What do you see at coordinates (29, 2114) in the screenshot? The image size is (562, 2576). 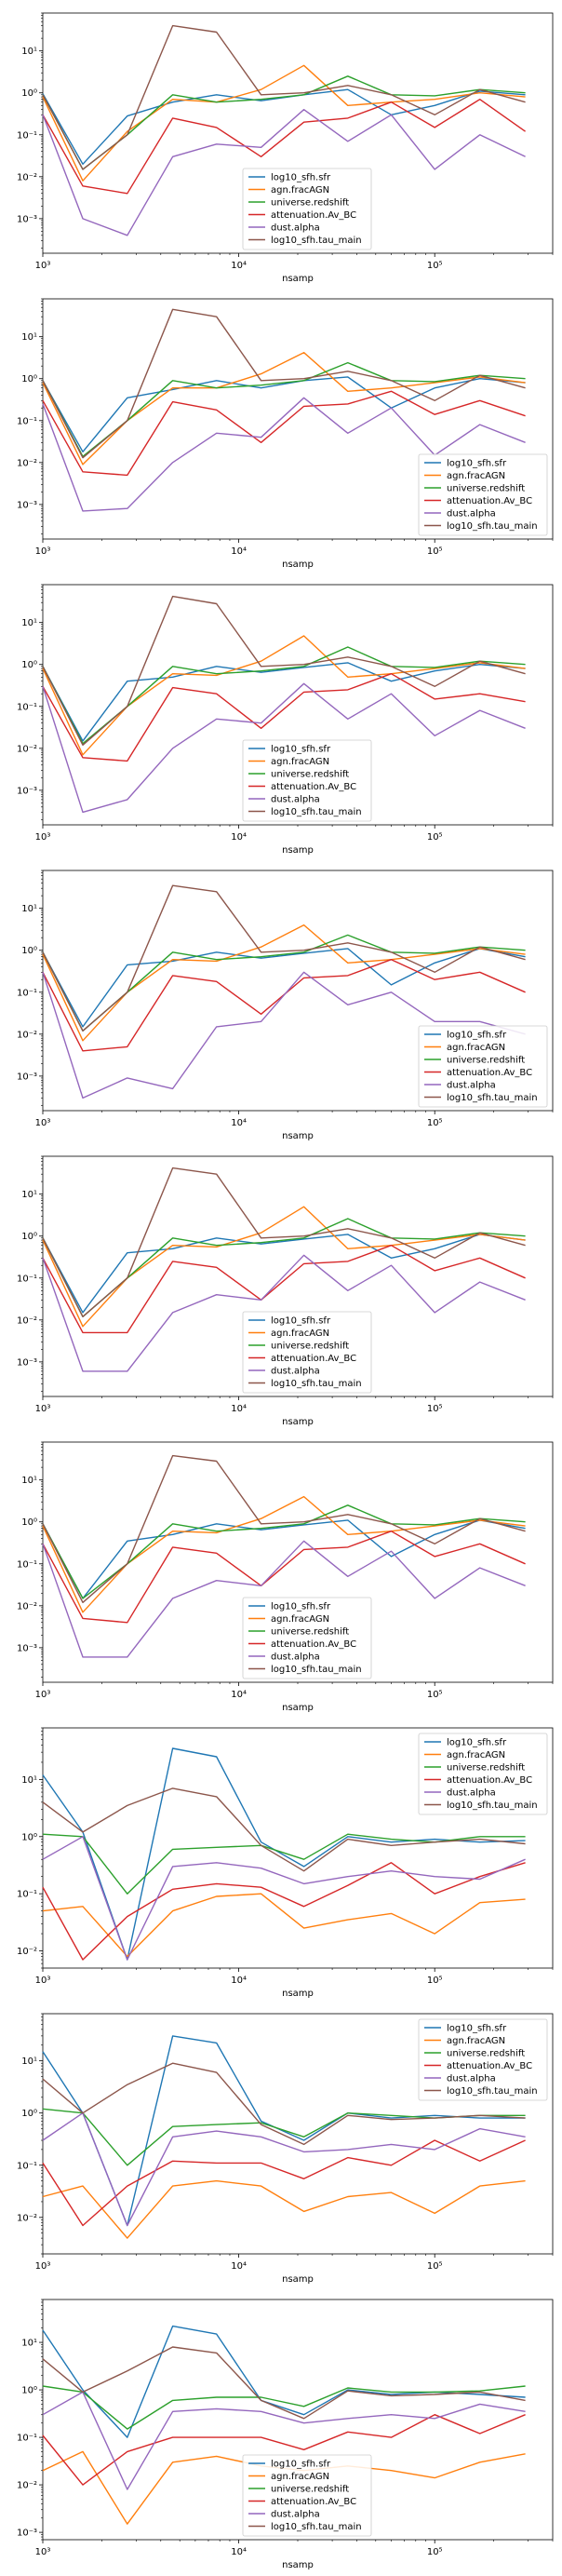 I see `y-tick-label: 10⁰` at bounding box center [29, 2114].